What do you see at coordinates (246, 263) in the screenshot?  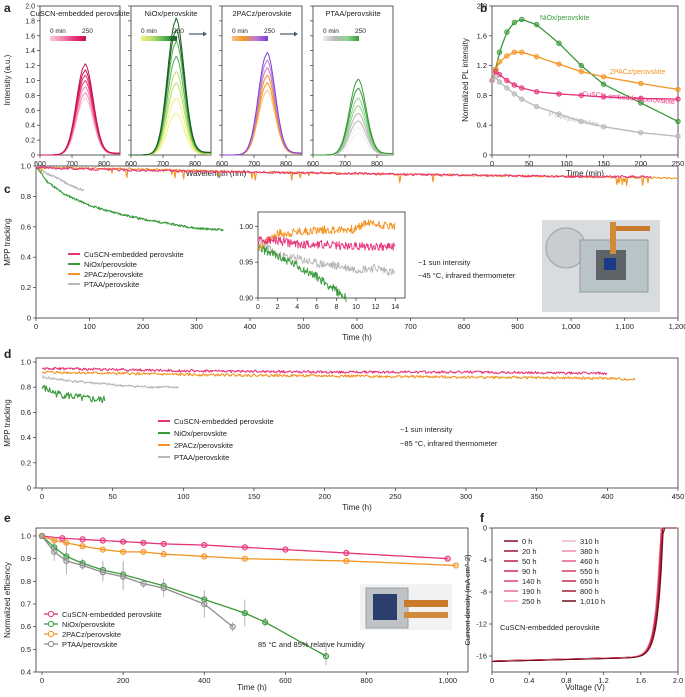 I see `y-tick-label: 0.95` at bounding box center [246, 263].